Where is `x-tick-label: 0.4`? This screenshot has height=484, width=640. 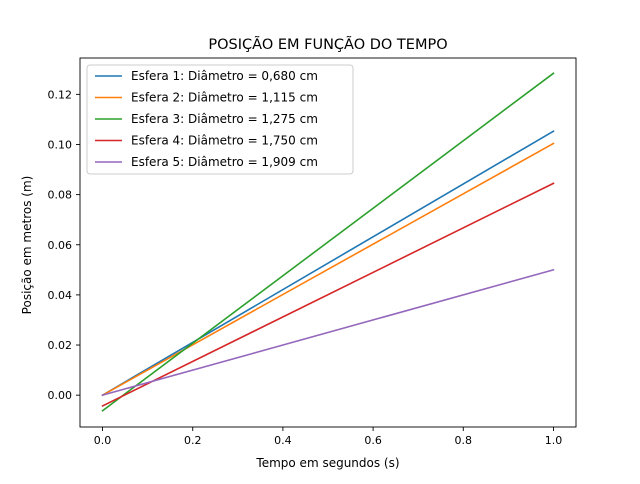
x-tick-label: 0.4 is located at coordinates (283, 440).